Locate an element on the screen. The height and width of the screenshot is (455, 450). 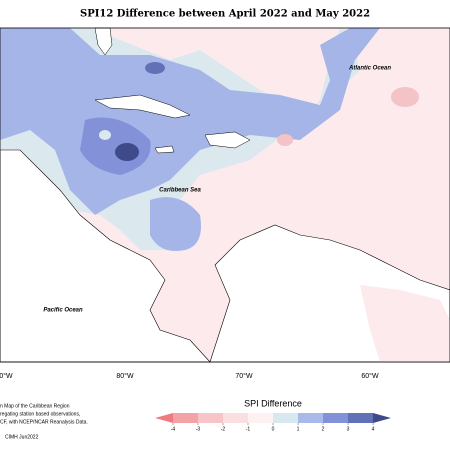
colorbar-tick-label: -1 is located at coordinates (248, 429).